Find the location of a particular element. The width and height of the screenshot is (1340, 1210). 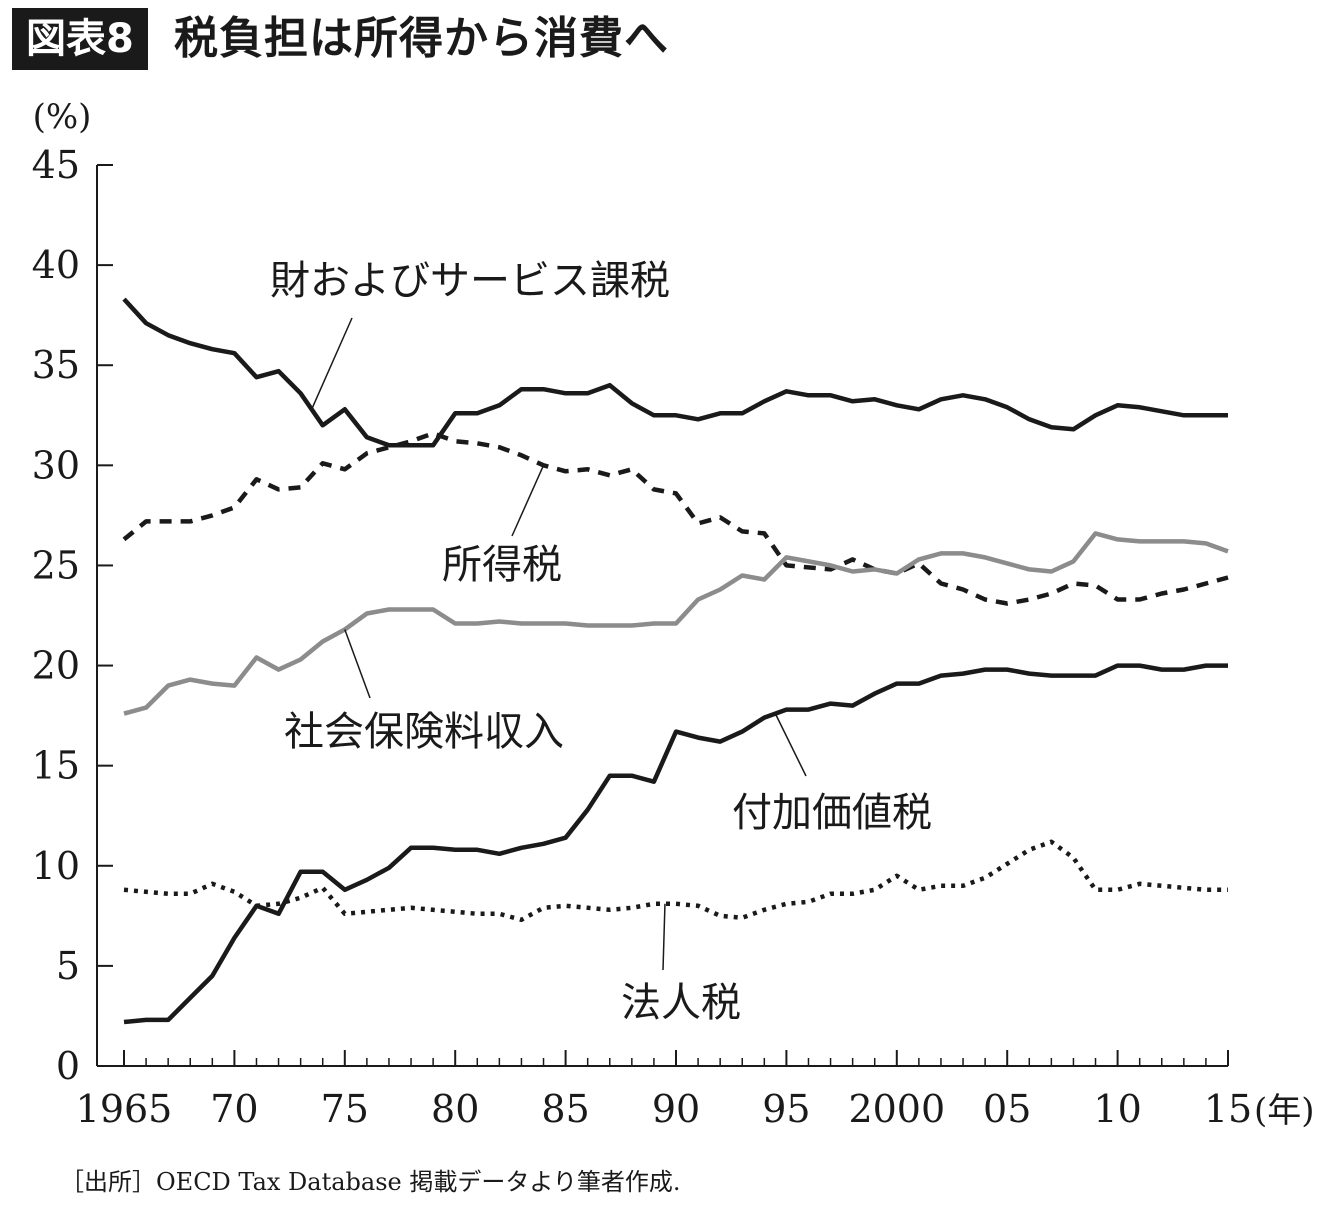

y-tick-label: 10 is located at coordinates (56, 866).